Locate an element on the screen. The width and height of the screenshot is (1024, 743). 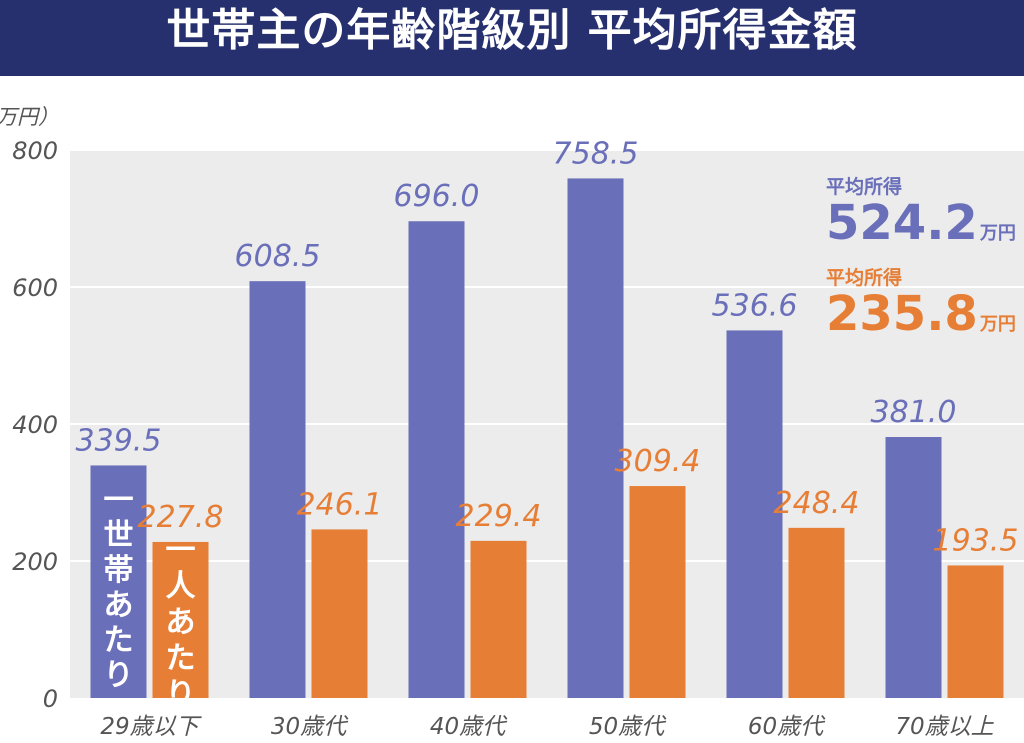
person-average-value: 235.8 is located at coordinates (902, 314).